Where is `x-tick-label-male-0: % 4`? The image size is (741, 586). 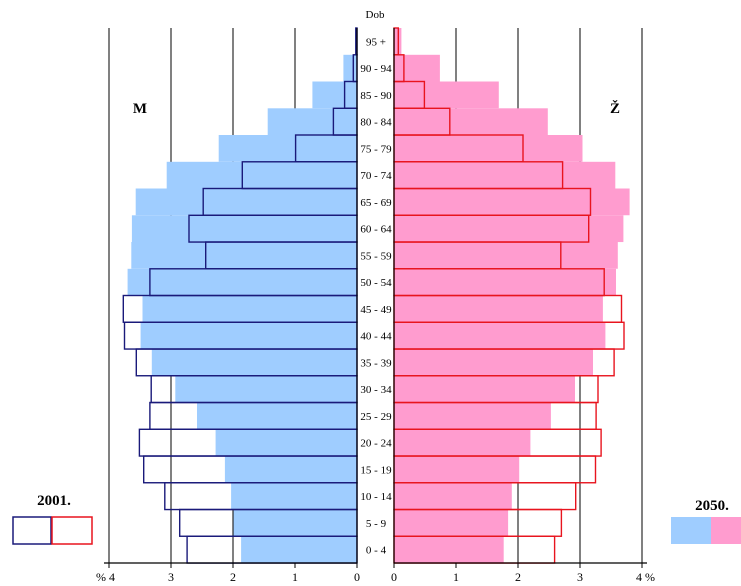 x-tick-label-male-0: % 4 is located at coordinates (105, 577).